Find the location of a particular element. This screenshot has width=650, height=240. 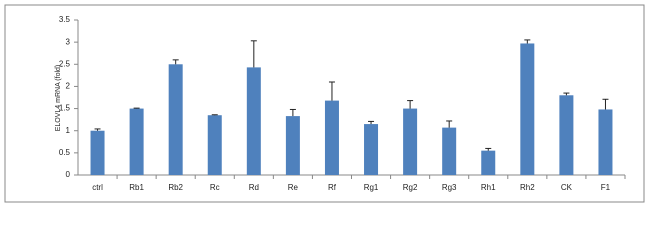

x-tick-label: Rh2 is located at coordinates (527, 187).